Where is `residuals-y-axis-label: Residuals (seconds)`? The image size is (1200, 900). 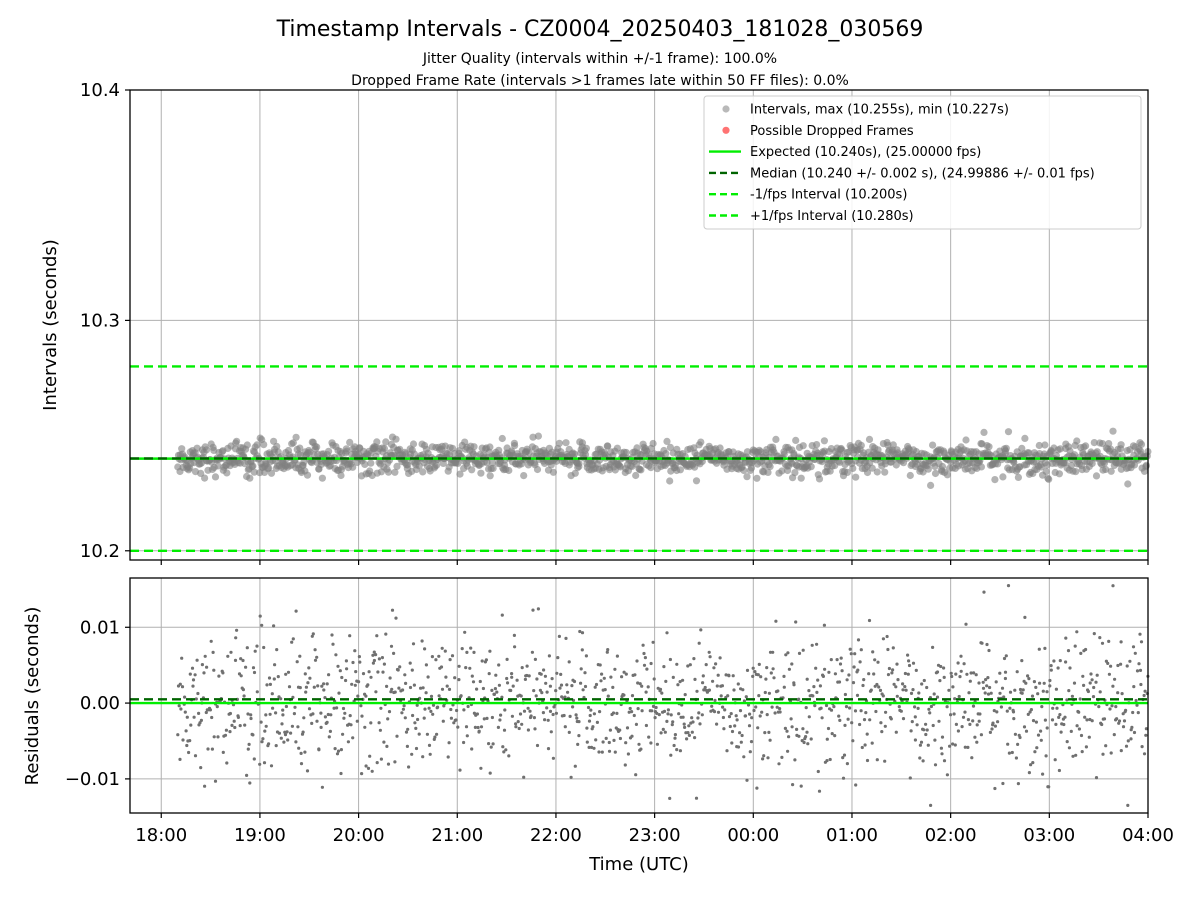 residuals-y-axis-label: Residuals (seconds) is located at coordinates (32, 696).